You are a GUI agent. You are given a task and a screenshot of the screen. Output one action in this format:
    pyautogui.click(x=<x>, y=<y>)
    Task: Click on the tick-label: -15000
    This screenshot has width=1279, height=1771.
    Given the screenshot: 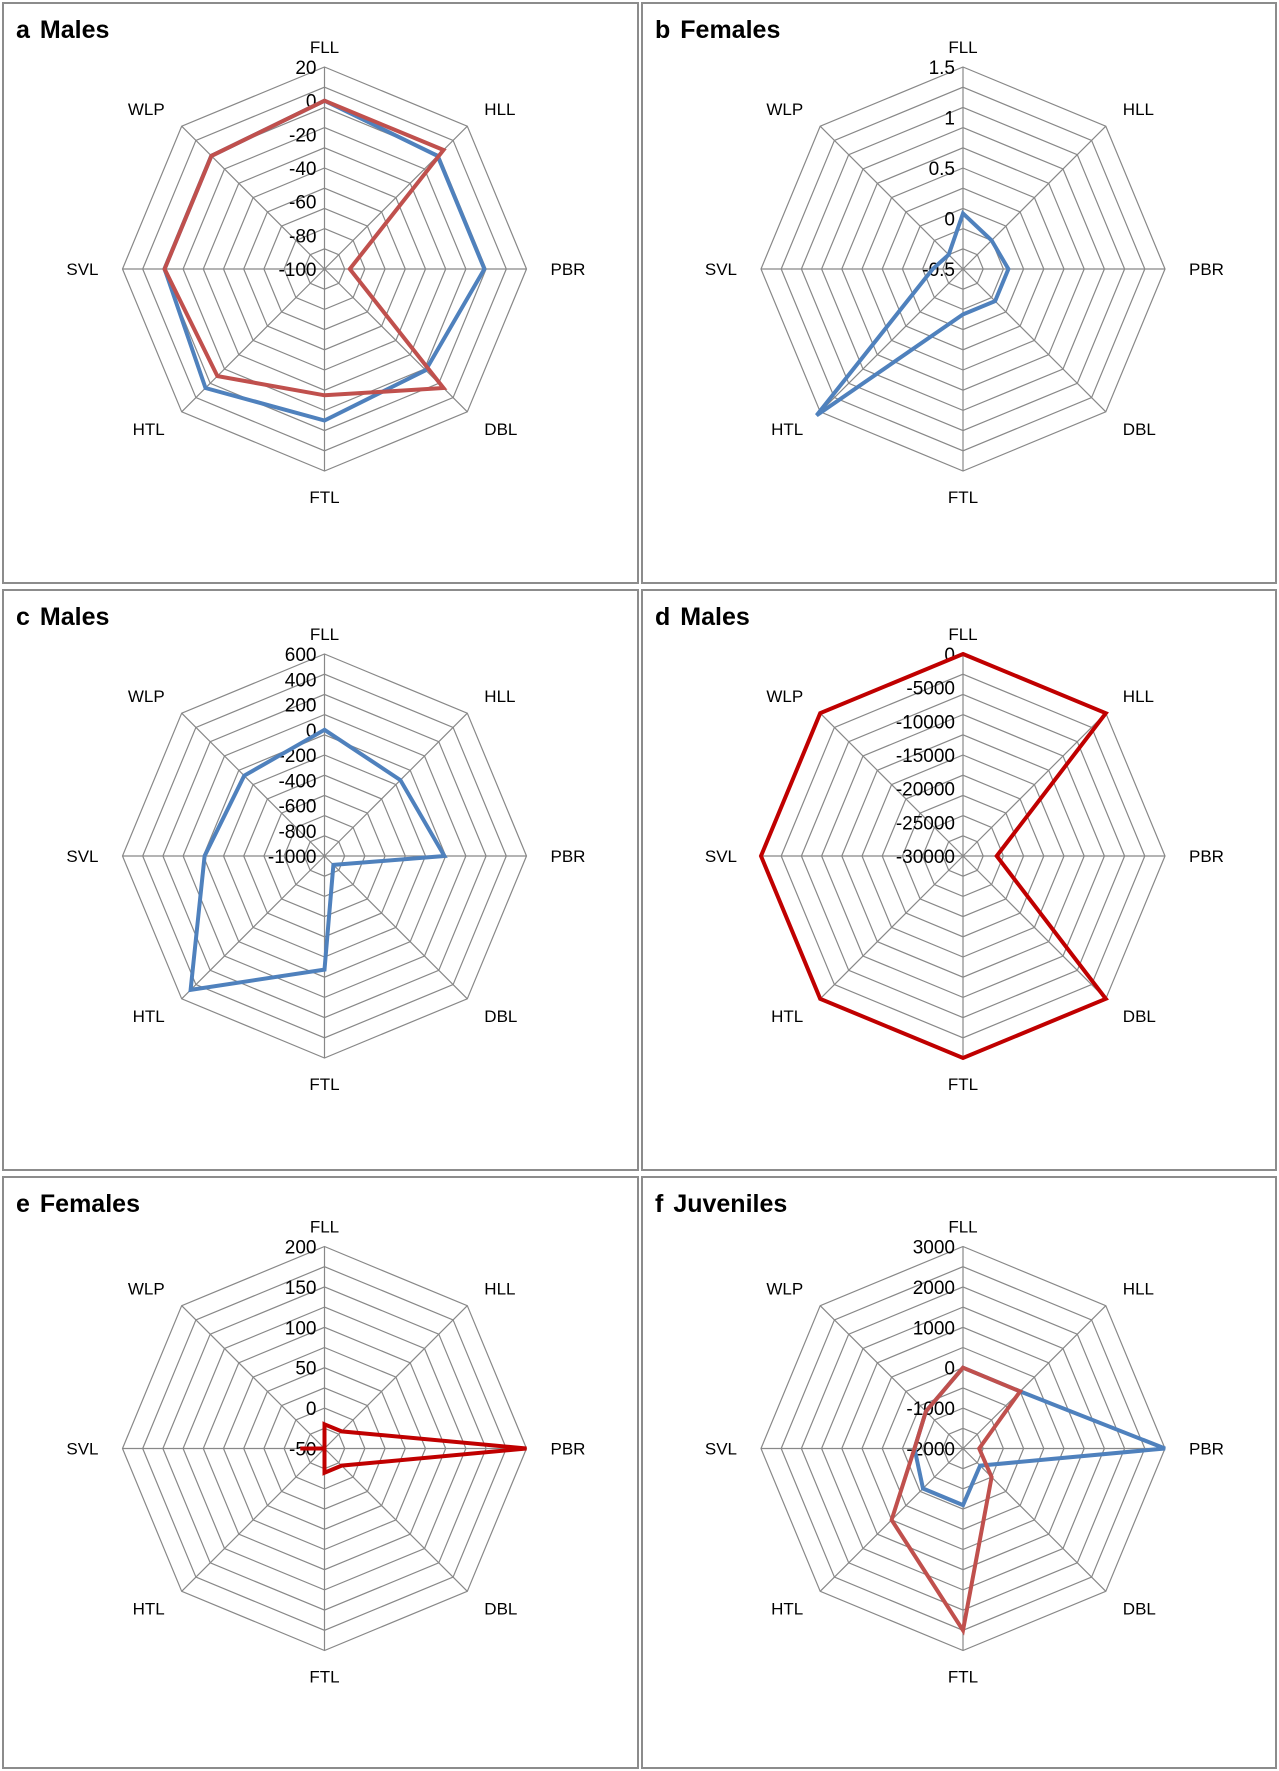 What is the action you would take?
    pyautogui.click(x=925, y=756)
    